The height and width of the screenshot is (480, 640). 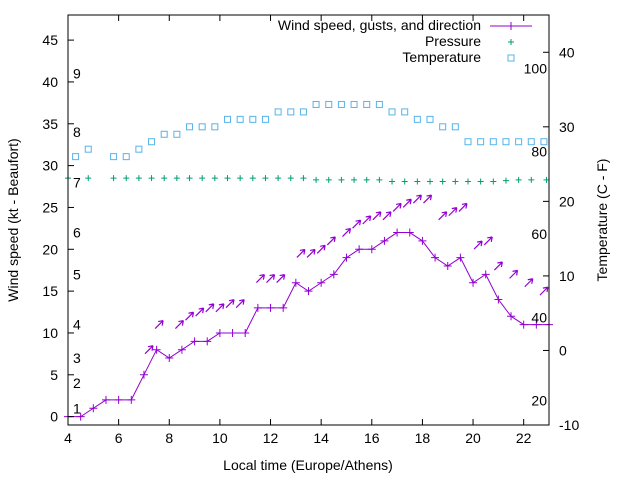 What do you see at coordinates (453, 41) in the screenshot?
I see `legend-label-pressure: Pressure` at bounding box center [453, 41].